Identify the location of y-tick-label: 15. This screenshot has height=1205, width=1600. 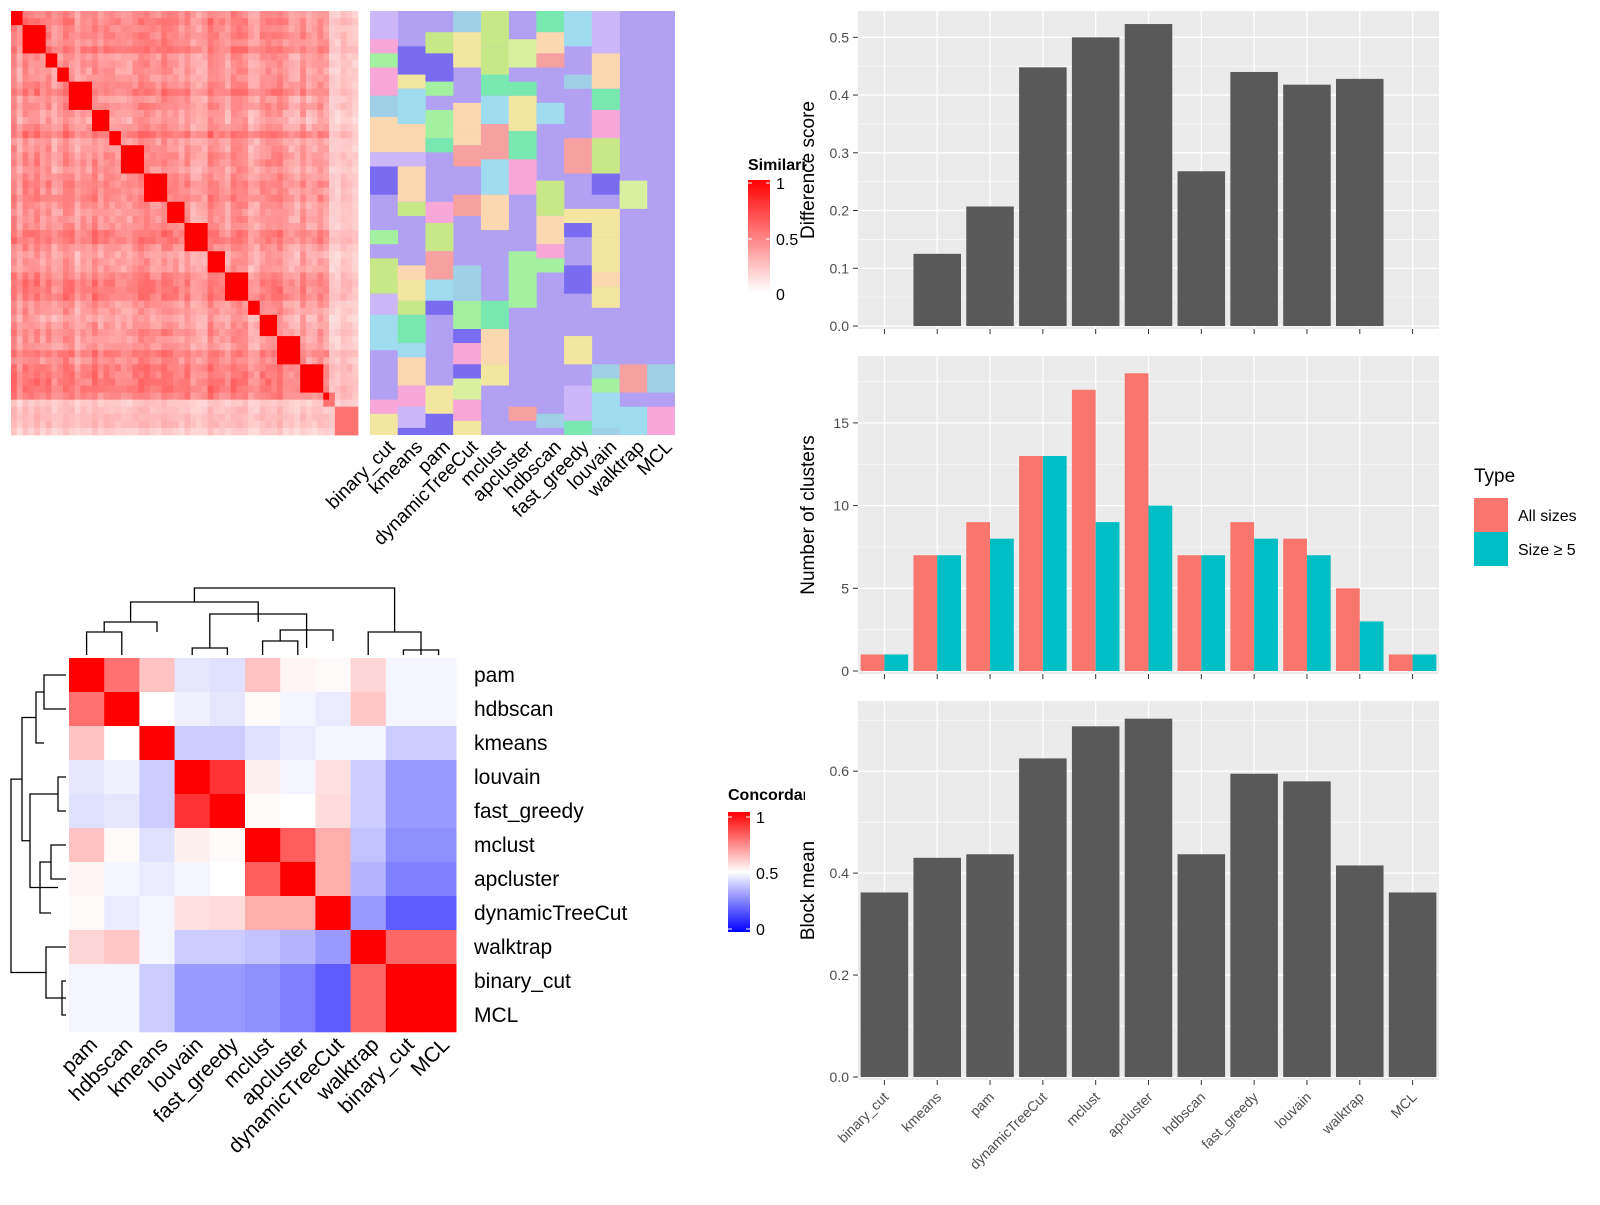
(841, 423).